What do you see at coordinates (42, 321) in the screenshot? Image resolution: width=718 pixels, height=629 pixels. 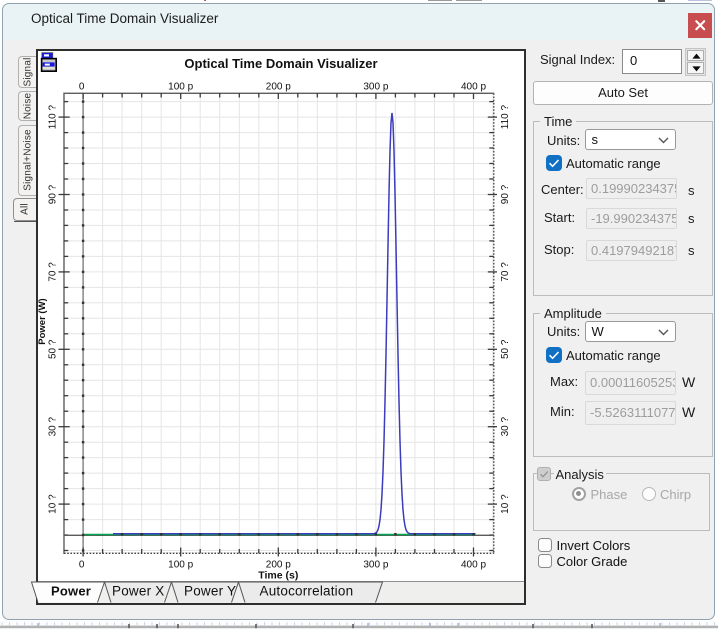 I see `svg-text: Power (W)` at bounding box center [42, 321].